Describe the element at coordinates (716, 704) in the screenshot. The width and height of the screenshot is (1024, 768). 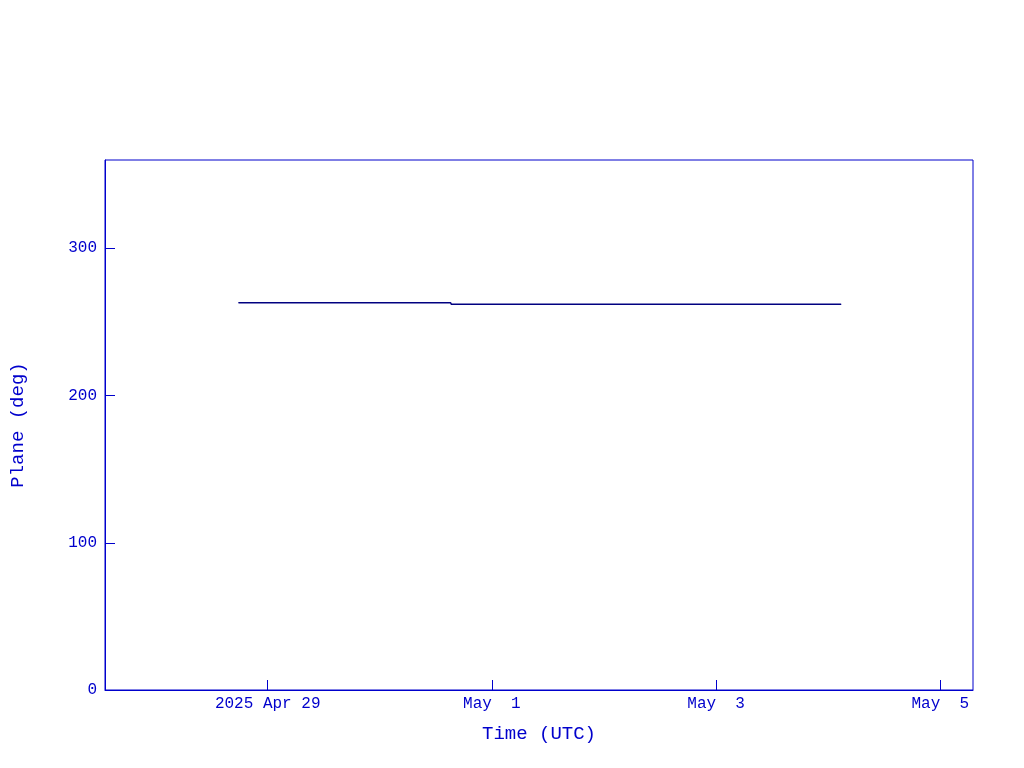
I see `x-tick-label: May 3` at that location.